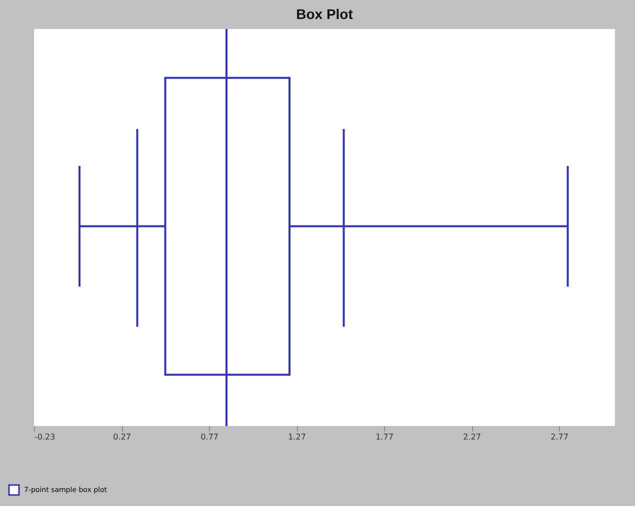 The height and width of the screenshot is (521, 635). I want to click on x-tick-label: 2.77, so click(559, 437).